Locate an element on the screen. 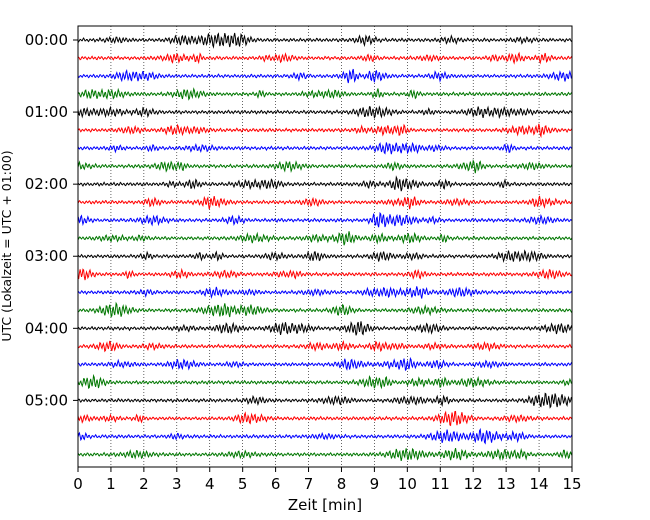  x-tick-label: 8 is located at coordinates (342, 484).